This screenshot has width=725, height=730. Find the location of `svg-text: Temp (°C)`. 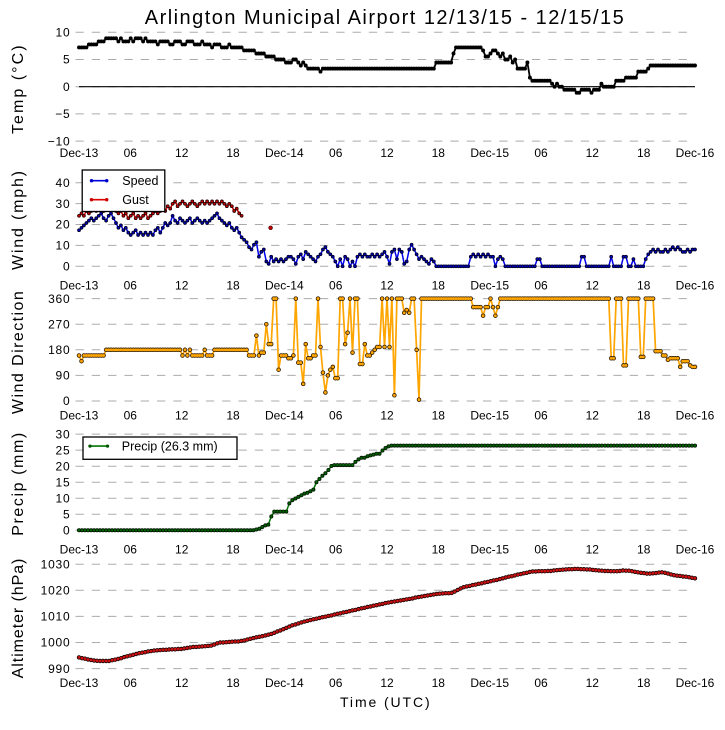

svg-text: Temp (°C) is located at coordinates (18, 88).